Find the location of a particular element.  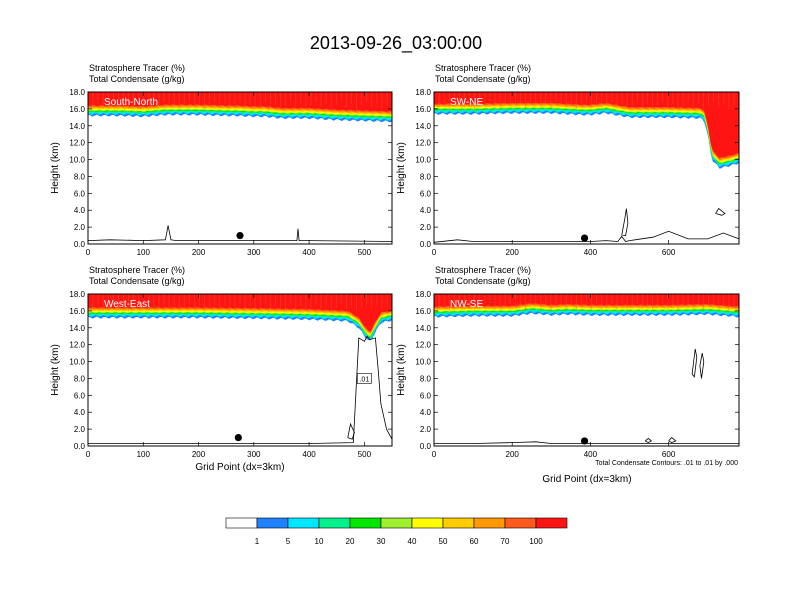

panel-name: South-North is located at coordinates (131, 102).